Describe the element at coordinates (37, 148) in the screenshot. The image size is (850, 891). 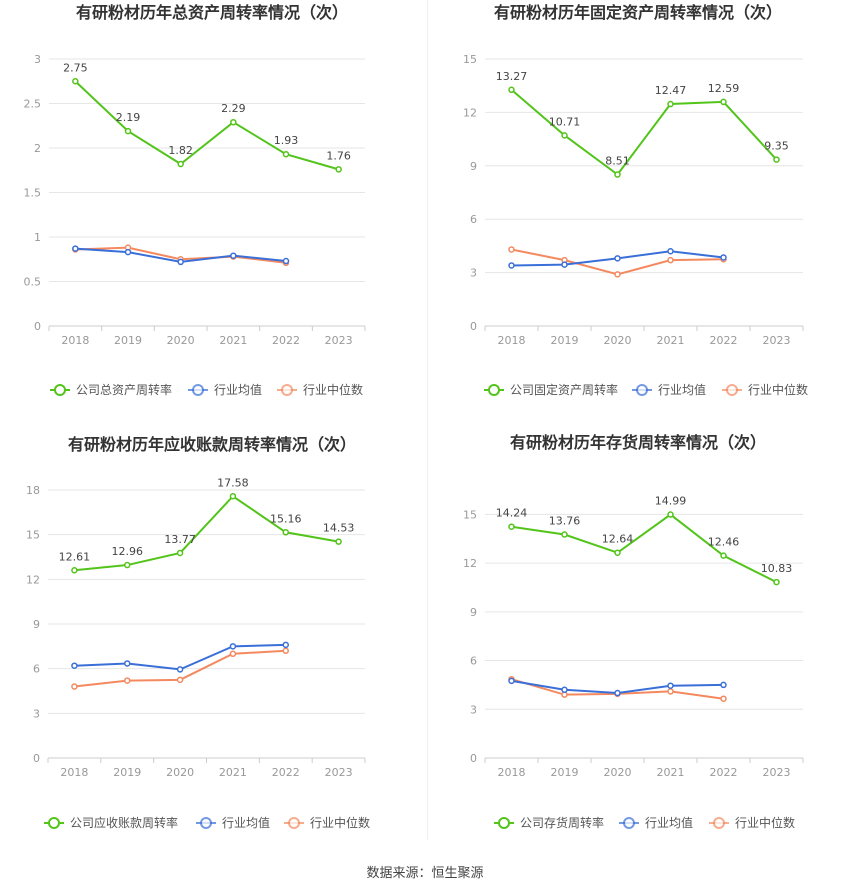
I see `y-tick-label: 2` at that location.